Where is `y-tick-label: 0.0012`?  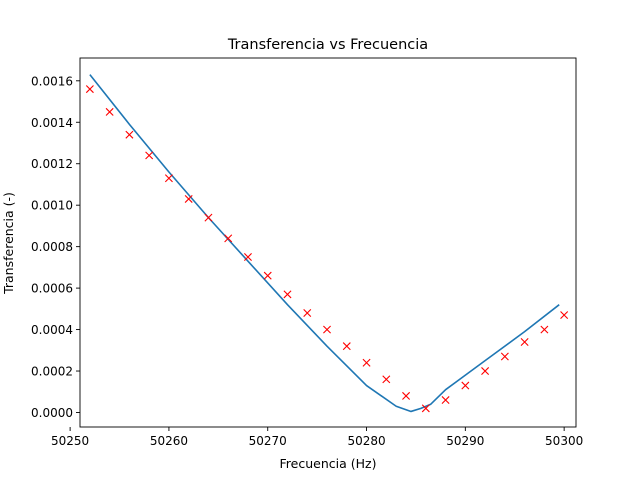
y-tick-label: 0.0012 is located at coordinates (52, 164).